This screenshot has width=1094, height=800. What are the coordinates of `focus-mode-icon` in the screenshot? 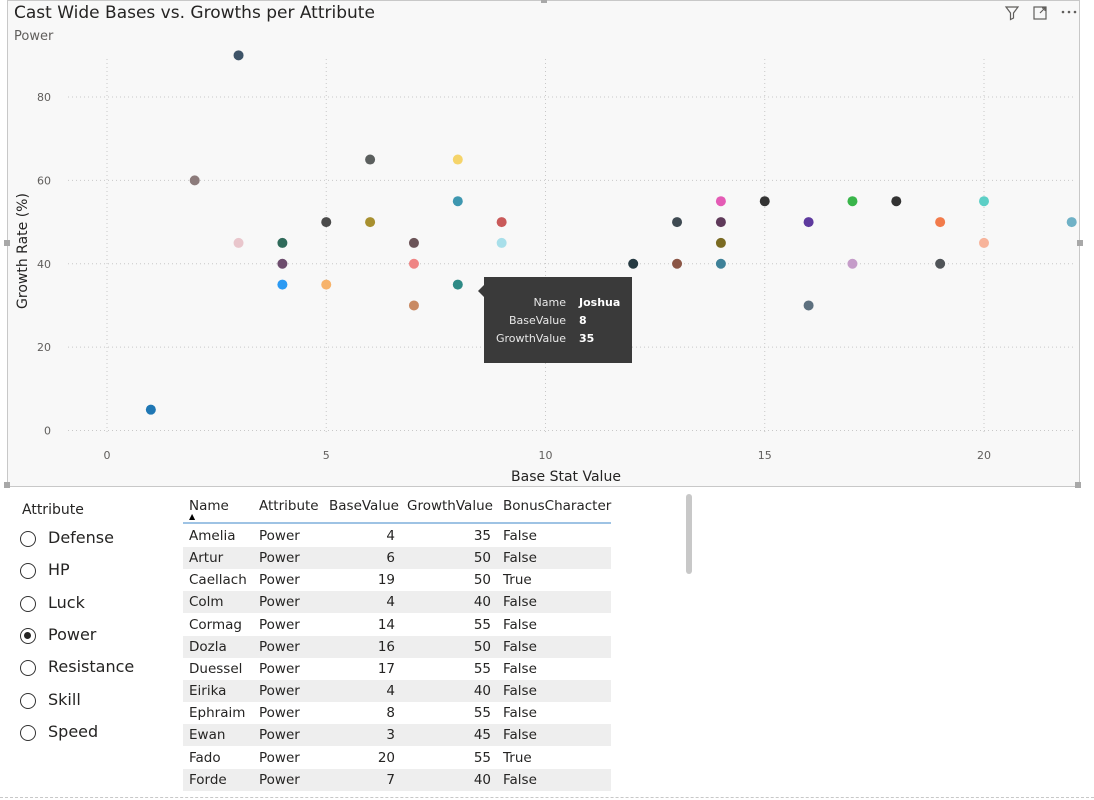 It's located at (1040, 15).